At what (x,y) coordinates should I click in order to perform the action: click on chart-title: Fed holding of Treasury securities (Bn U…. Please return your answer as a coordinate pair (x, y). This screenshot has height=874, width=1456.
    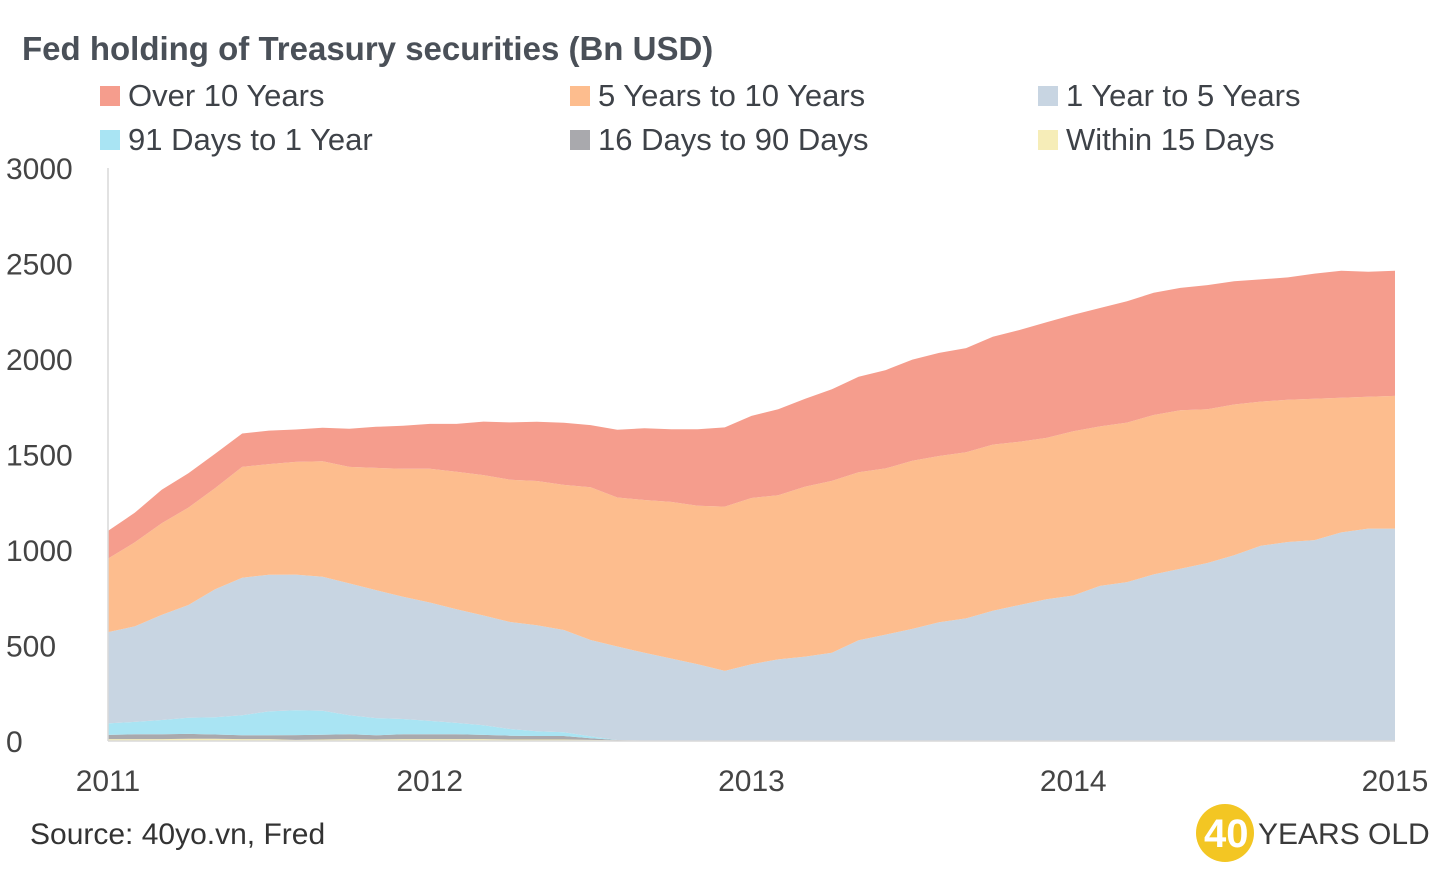
    Looking at the image, I should click on (368, 48).